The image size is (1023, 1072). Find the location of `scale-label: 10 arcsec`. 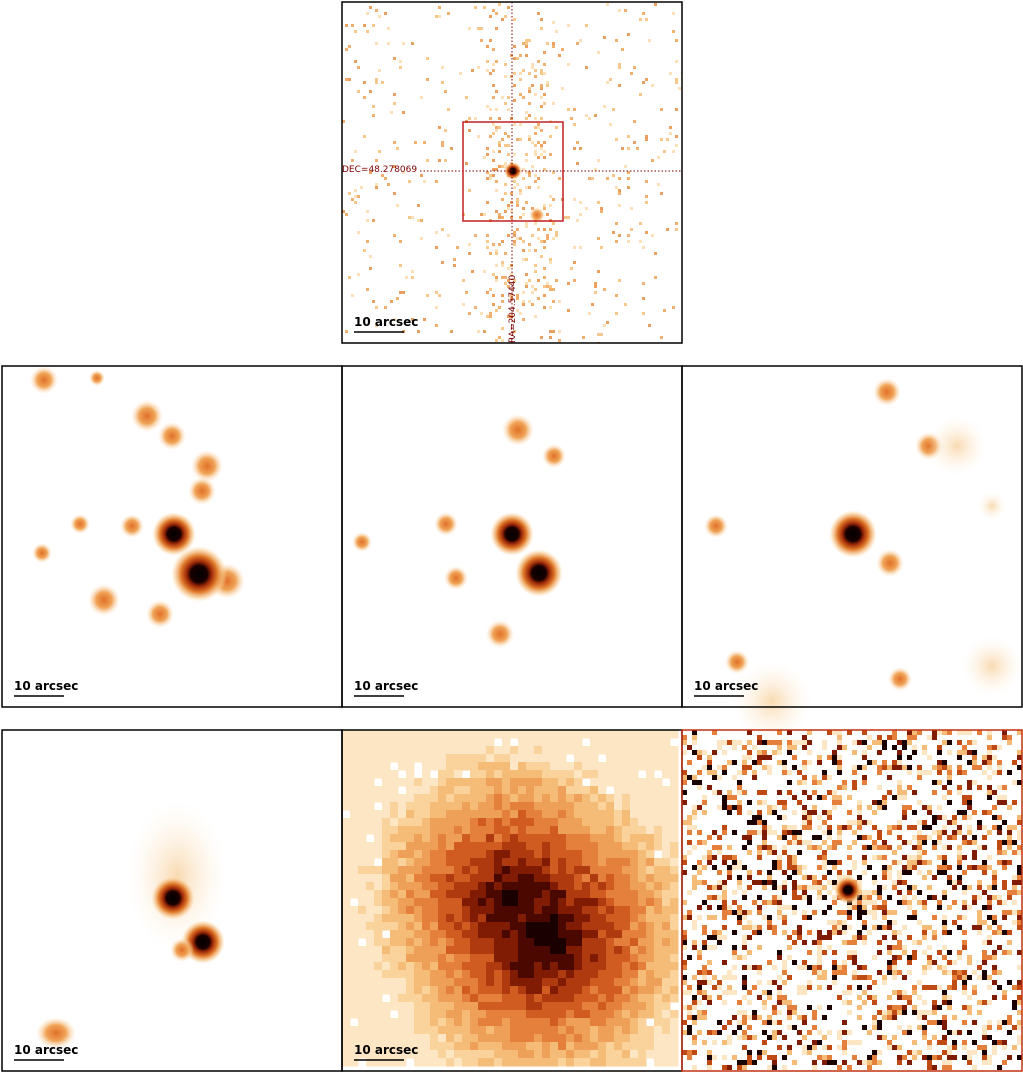

scale-label: 10 arcsec is located at coordinates (726, 686).